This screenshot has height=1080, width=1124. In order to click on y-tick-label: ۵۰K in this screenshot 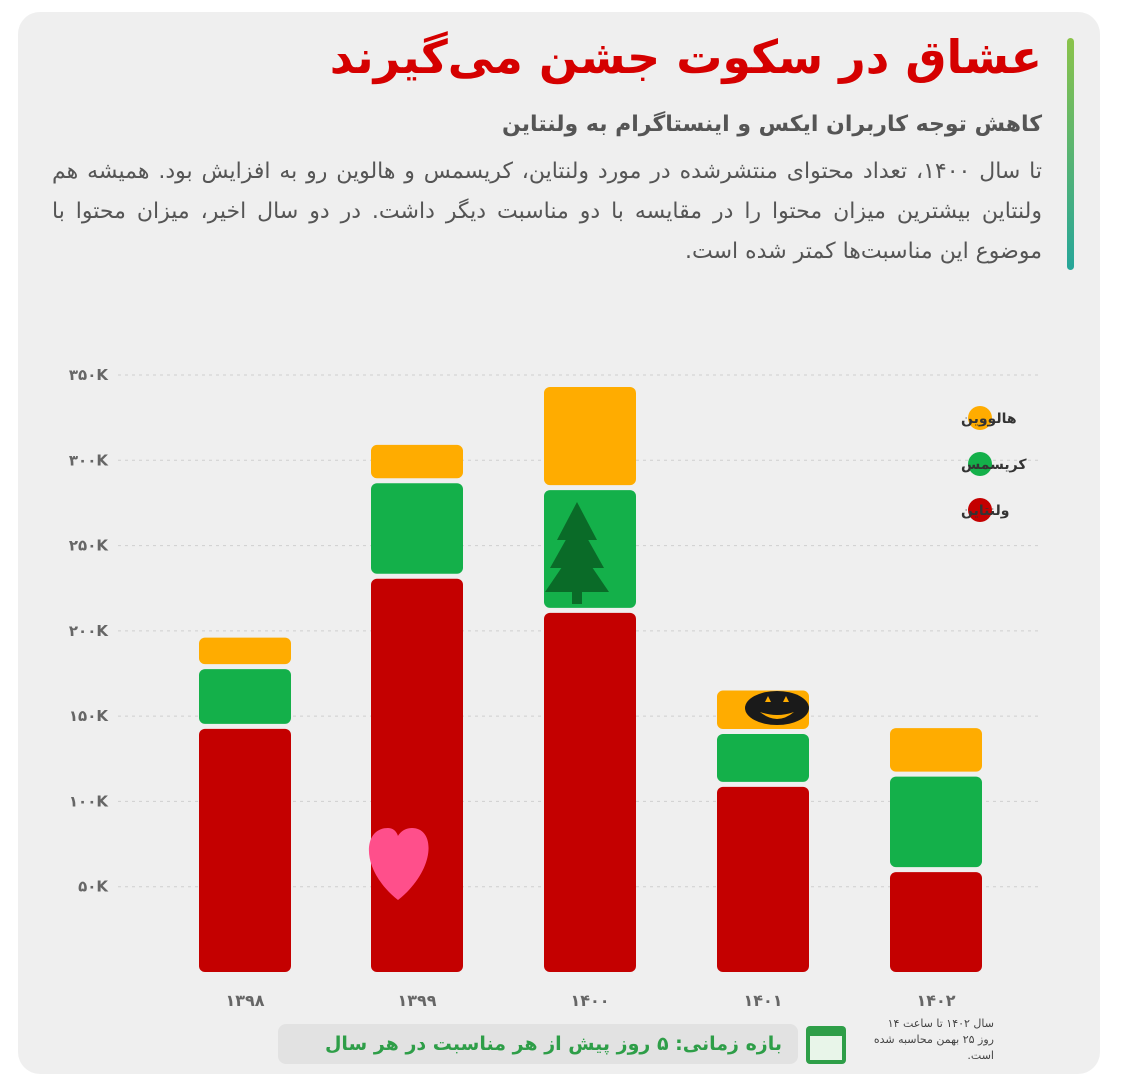, I will do `click(93, 887)`.